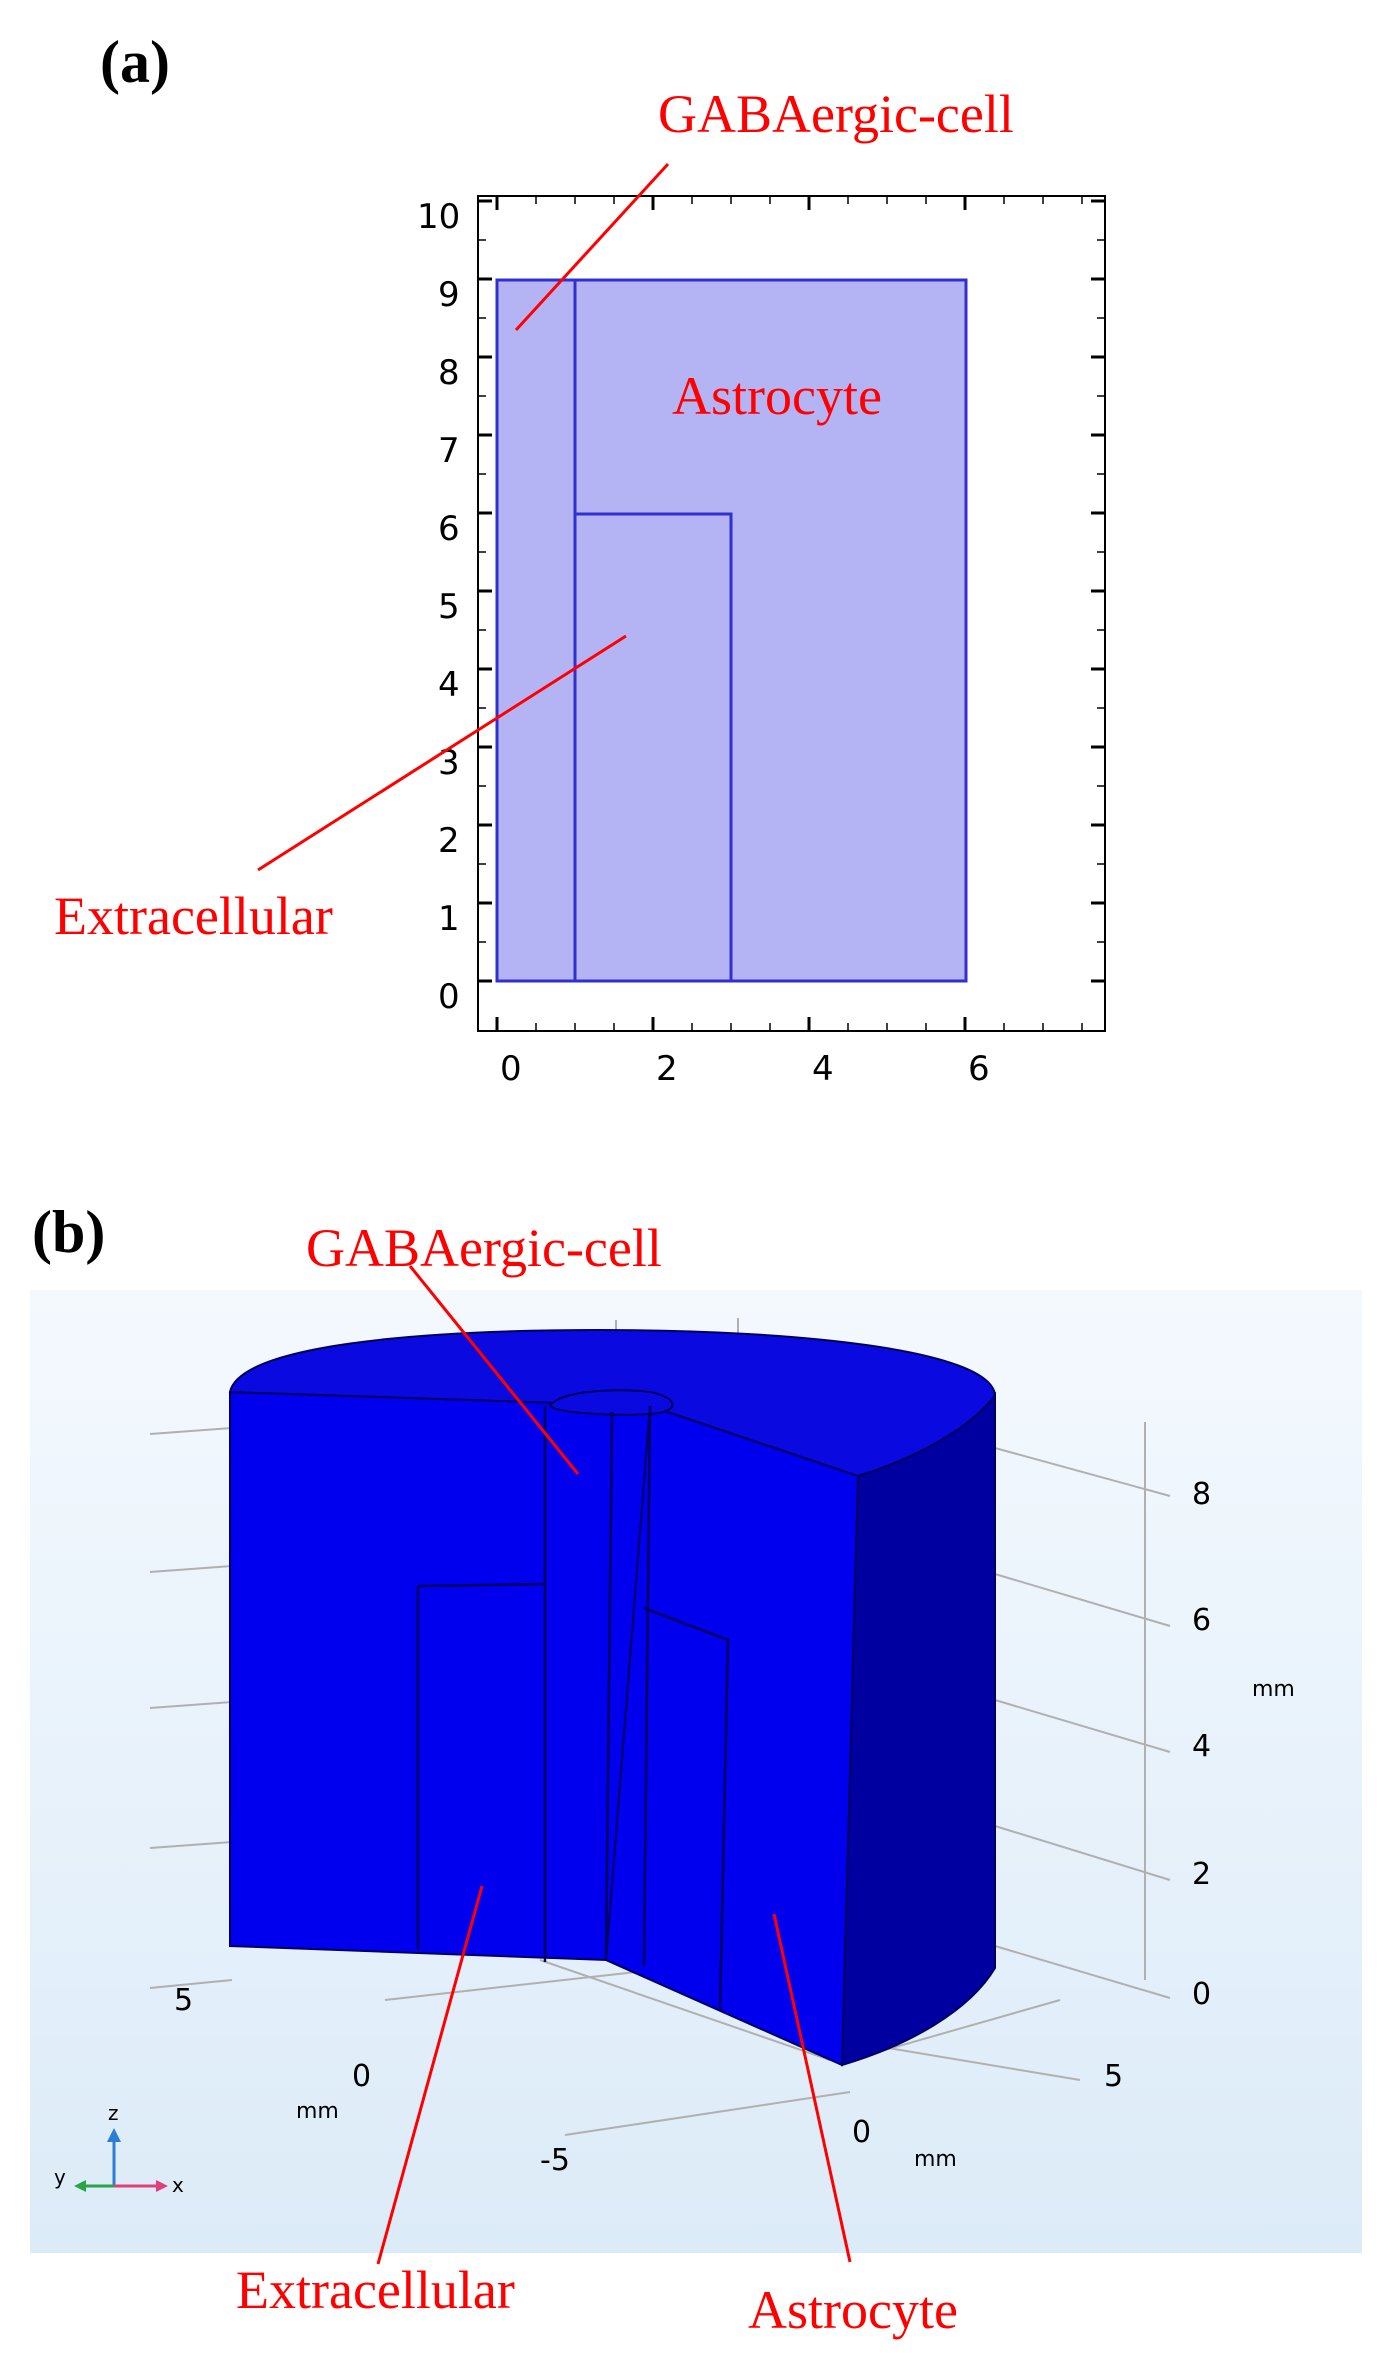  What do you see at coordinates (1201, 1494) in the screenshot?
I see `z-tick-label: 8` at bounding box center [1201, 1494].